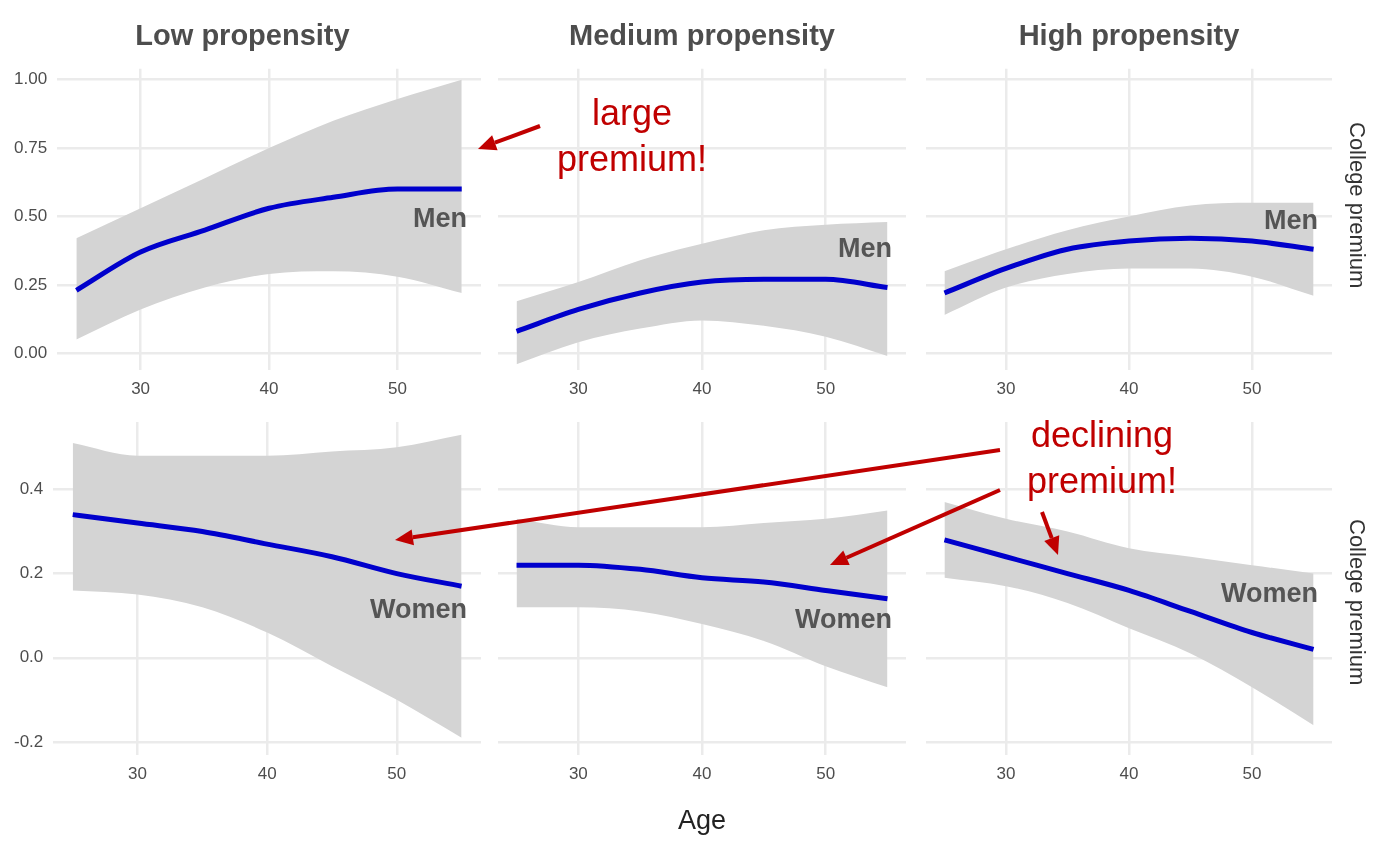  What do you see at coordinates (30, 216) in the screenshot?
I see `y-tick-label: 0.50` at bounding box center [30, 216].